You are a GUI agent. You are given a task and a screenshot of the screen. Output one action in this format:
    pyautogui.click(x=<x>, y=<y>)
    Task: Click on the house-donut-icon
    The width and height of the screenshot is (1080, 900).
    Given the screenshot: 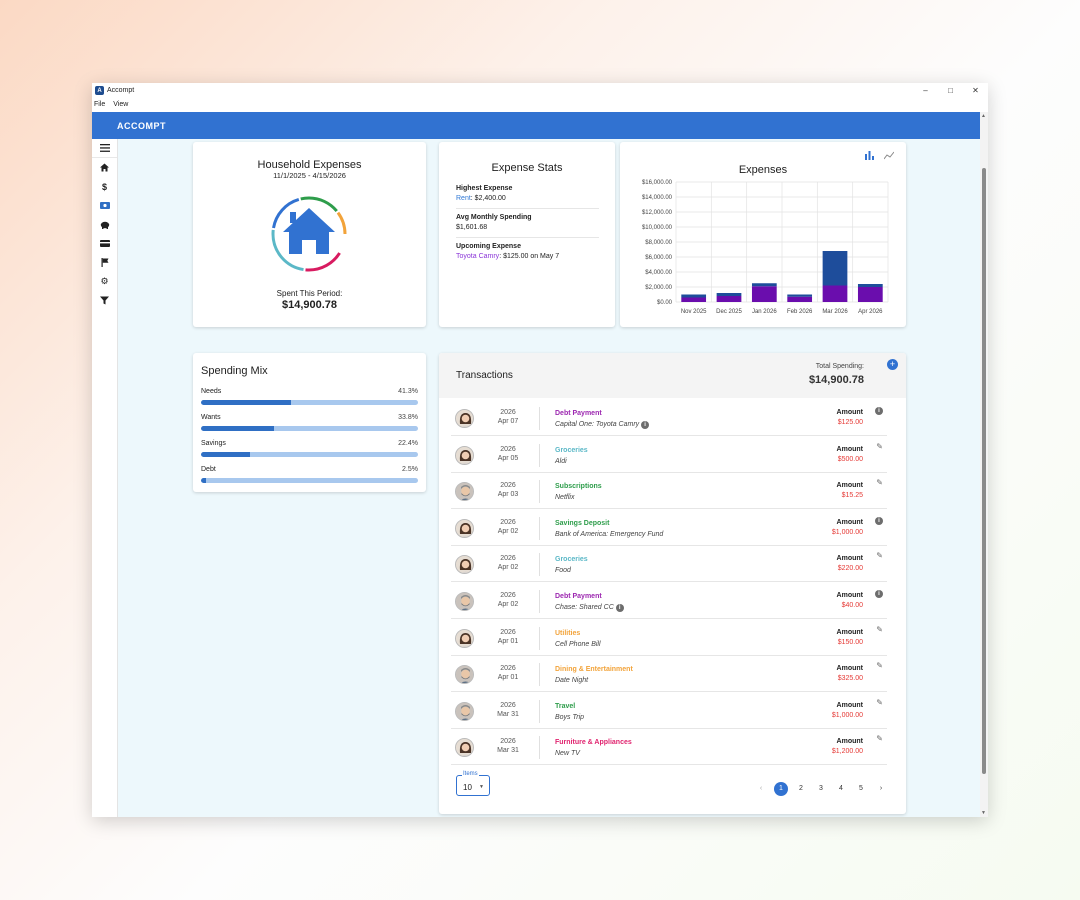 What is the action you would take?
    pyautogui.click(x=309, y=234)
    